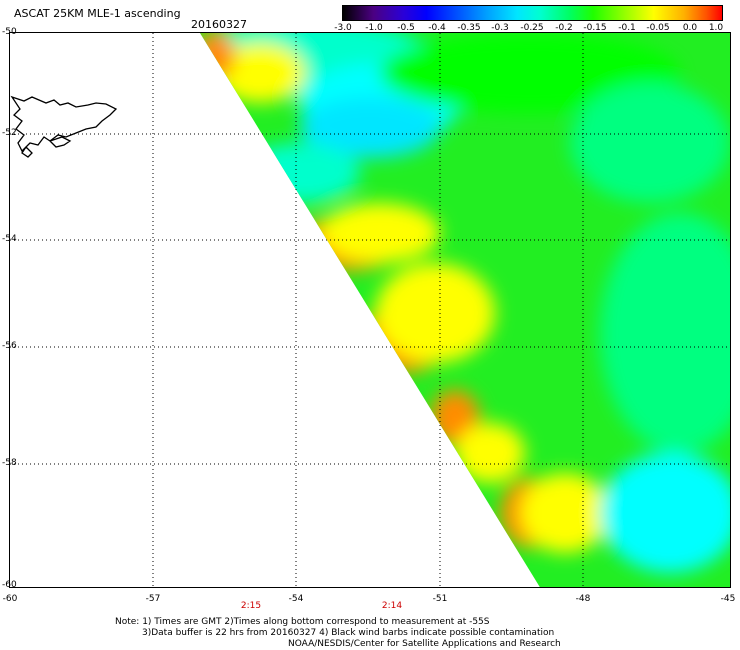 The width and height of the screenshot is (740, 650). I want to click on colorbar-label: 0.0, so click(690, 28).